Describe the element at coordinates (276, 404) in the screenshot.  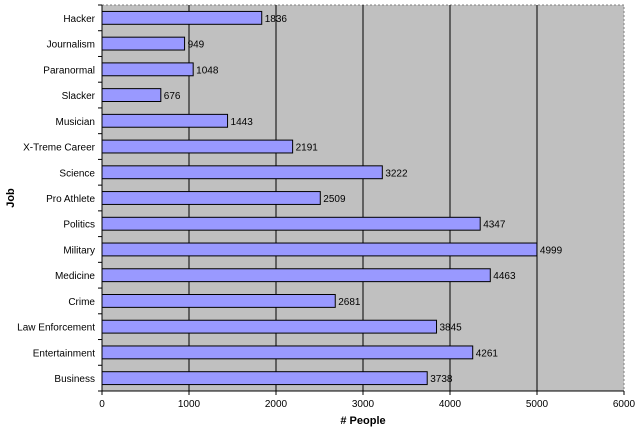
I see `x-tick-label: 2000` at that location.